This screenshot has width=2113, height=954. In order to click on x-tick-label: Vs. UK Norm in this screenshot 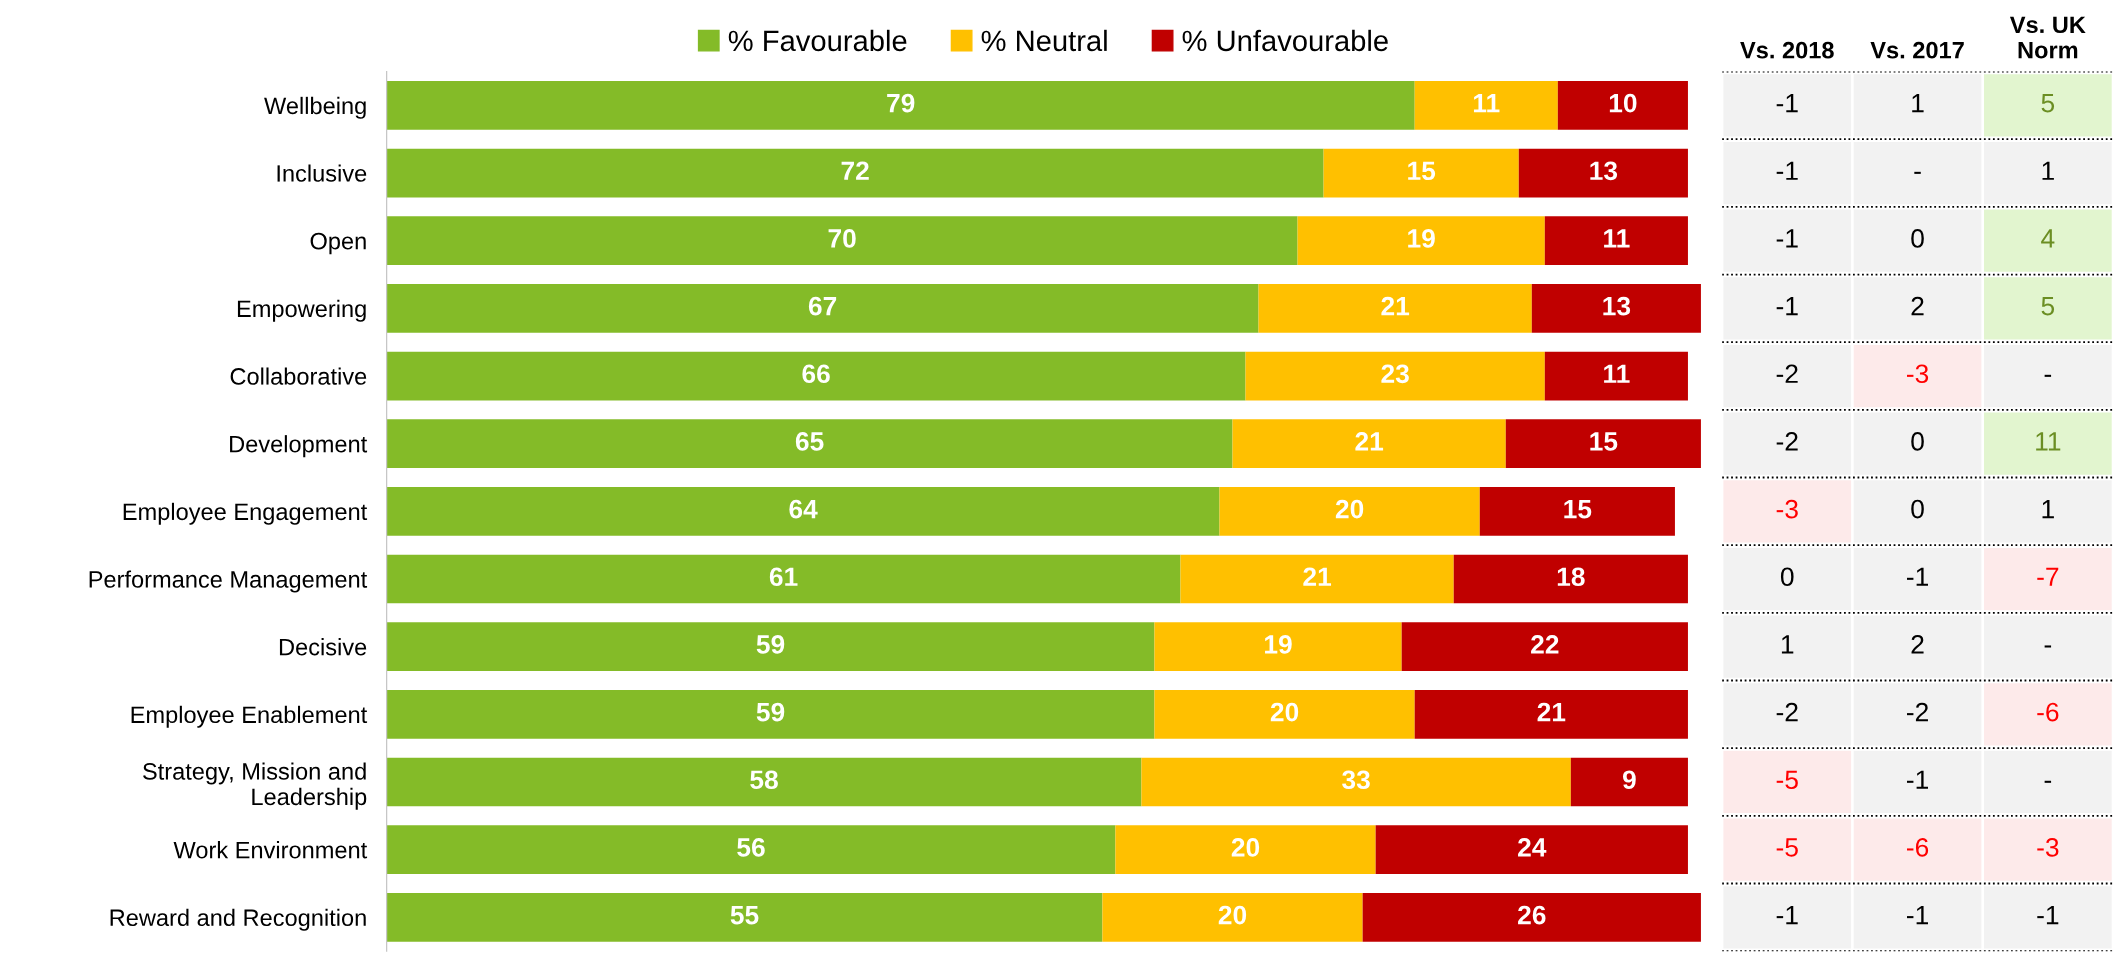, I will do `click(2047, 37)`.